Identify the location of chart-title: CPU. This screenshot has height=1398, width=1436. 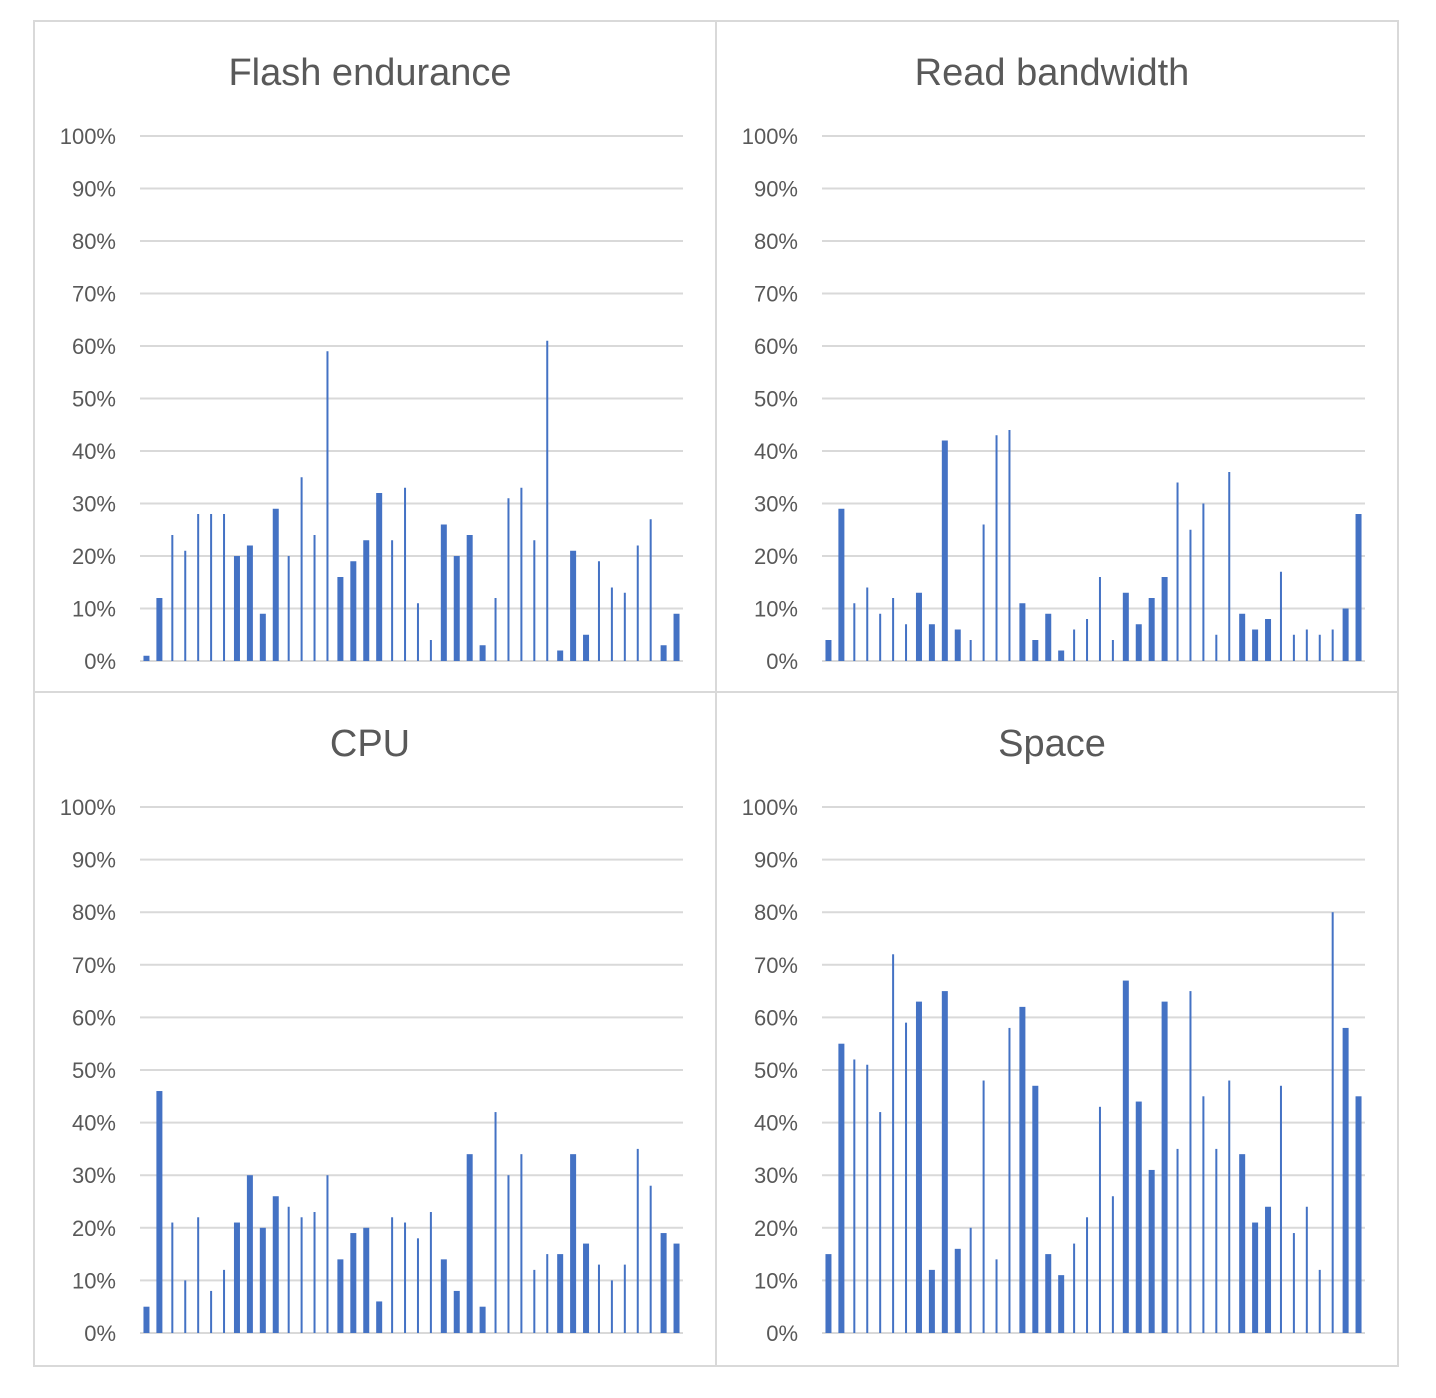
(370, 744).